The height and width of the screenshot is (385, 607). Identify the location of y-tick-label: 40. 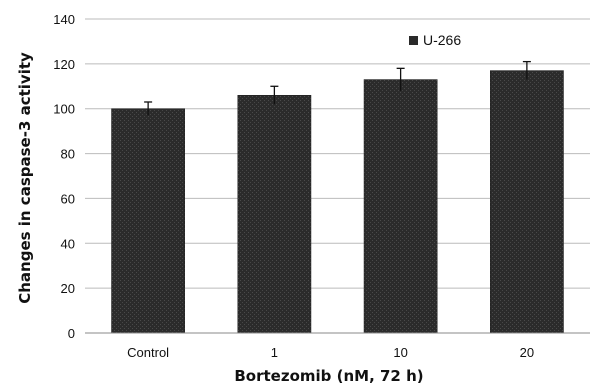
(68, 243).